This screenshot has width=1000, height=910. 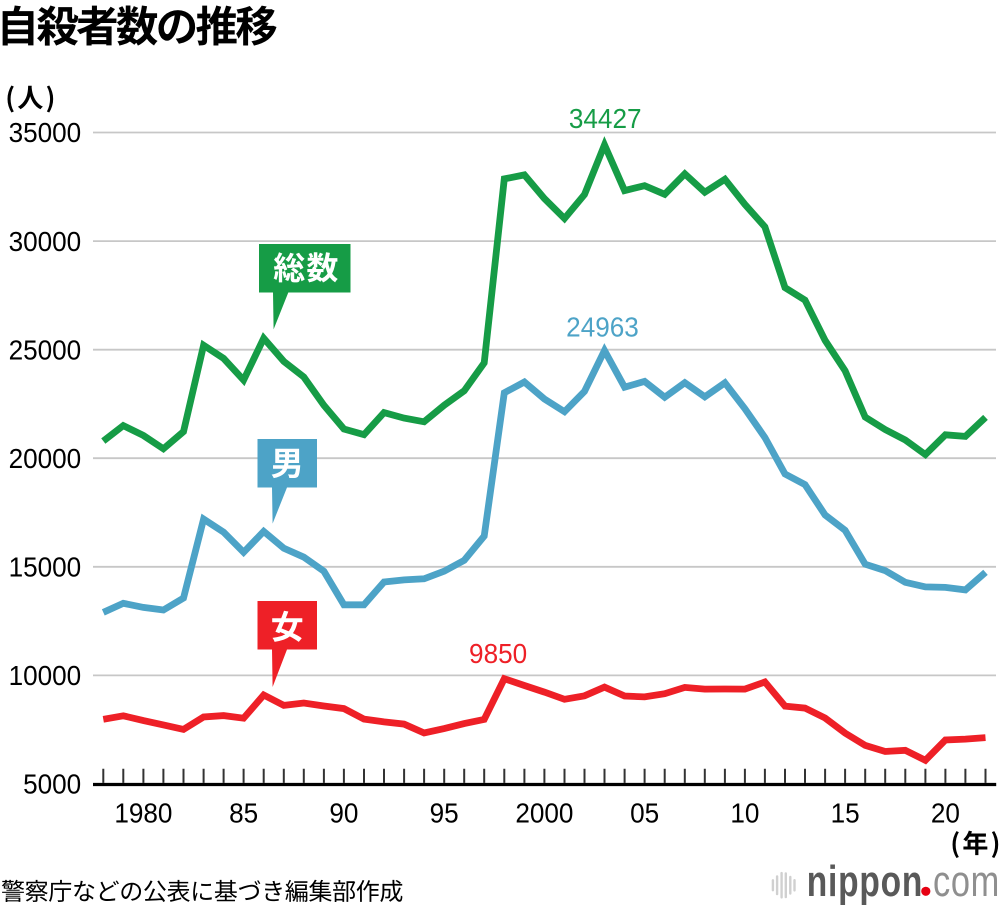 What do you see at coordinates (52, 784) in the screenshot?
I see `svg-text: 5000` at bounding box center [52, 784].